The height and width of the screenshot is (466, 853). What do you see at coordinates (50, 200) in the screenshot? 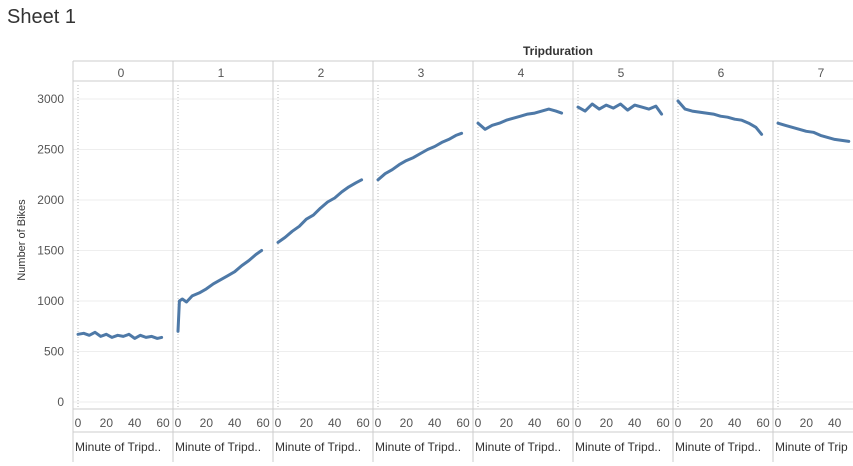
I see `y-tick-label: 2000` at bounding box center [50, 200].